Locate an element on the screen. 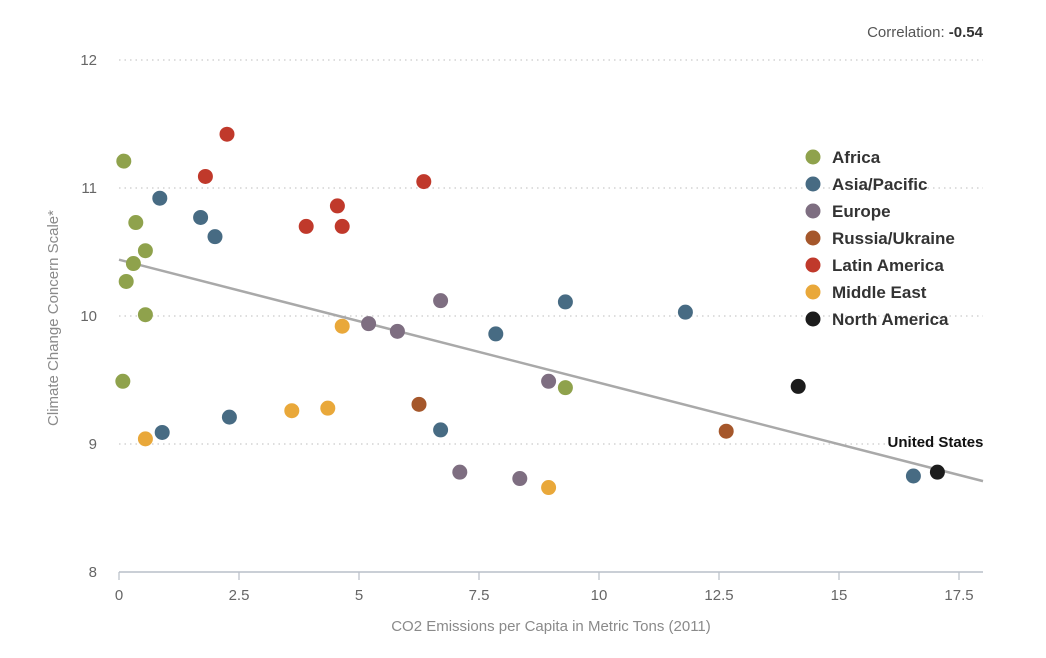 The image size is (1046, 658). legend-marker-africa is located at coordinates (813, 157).